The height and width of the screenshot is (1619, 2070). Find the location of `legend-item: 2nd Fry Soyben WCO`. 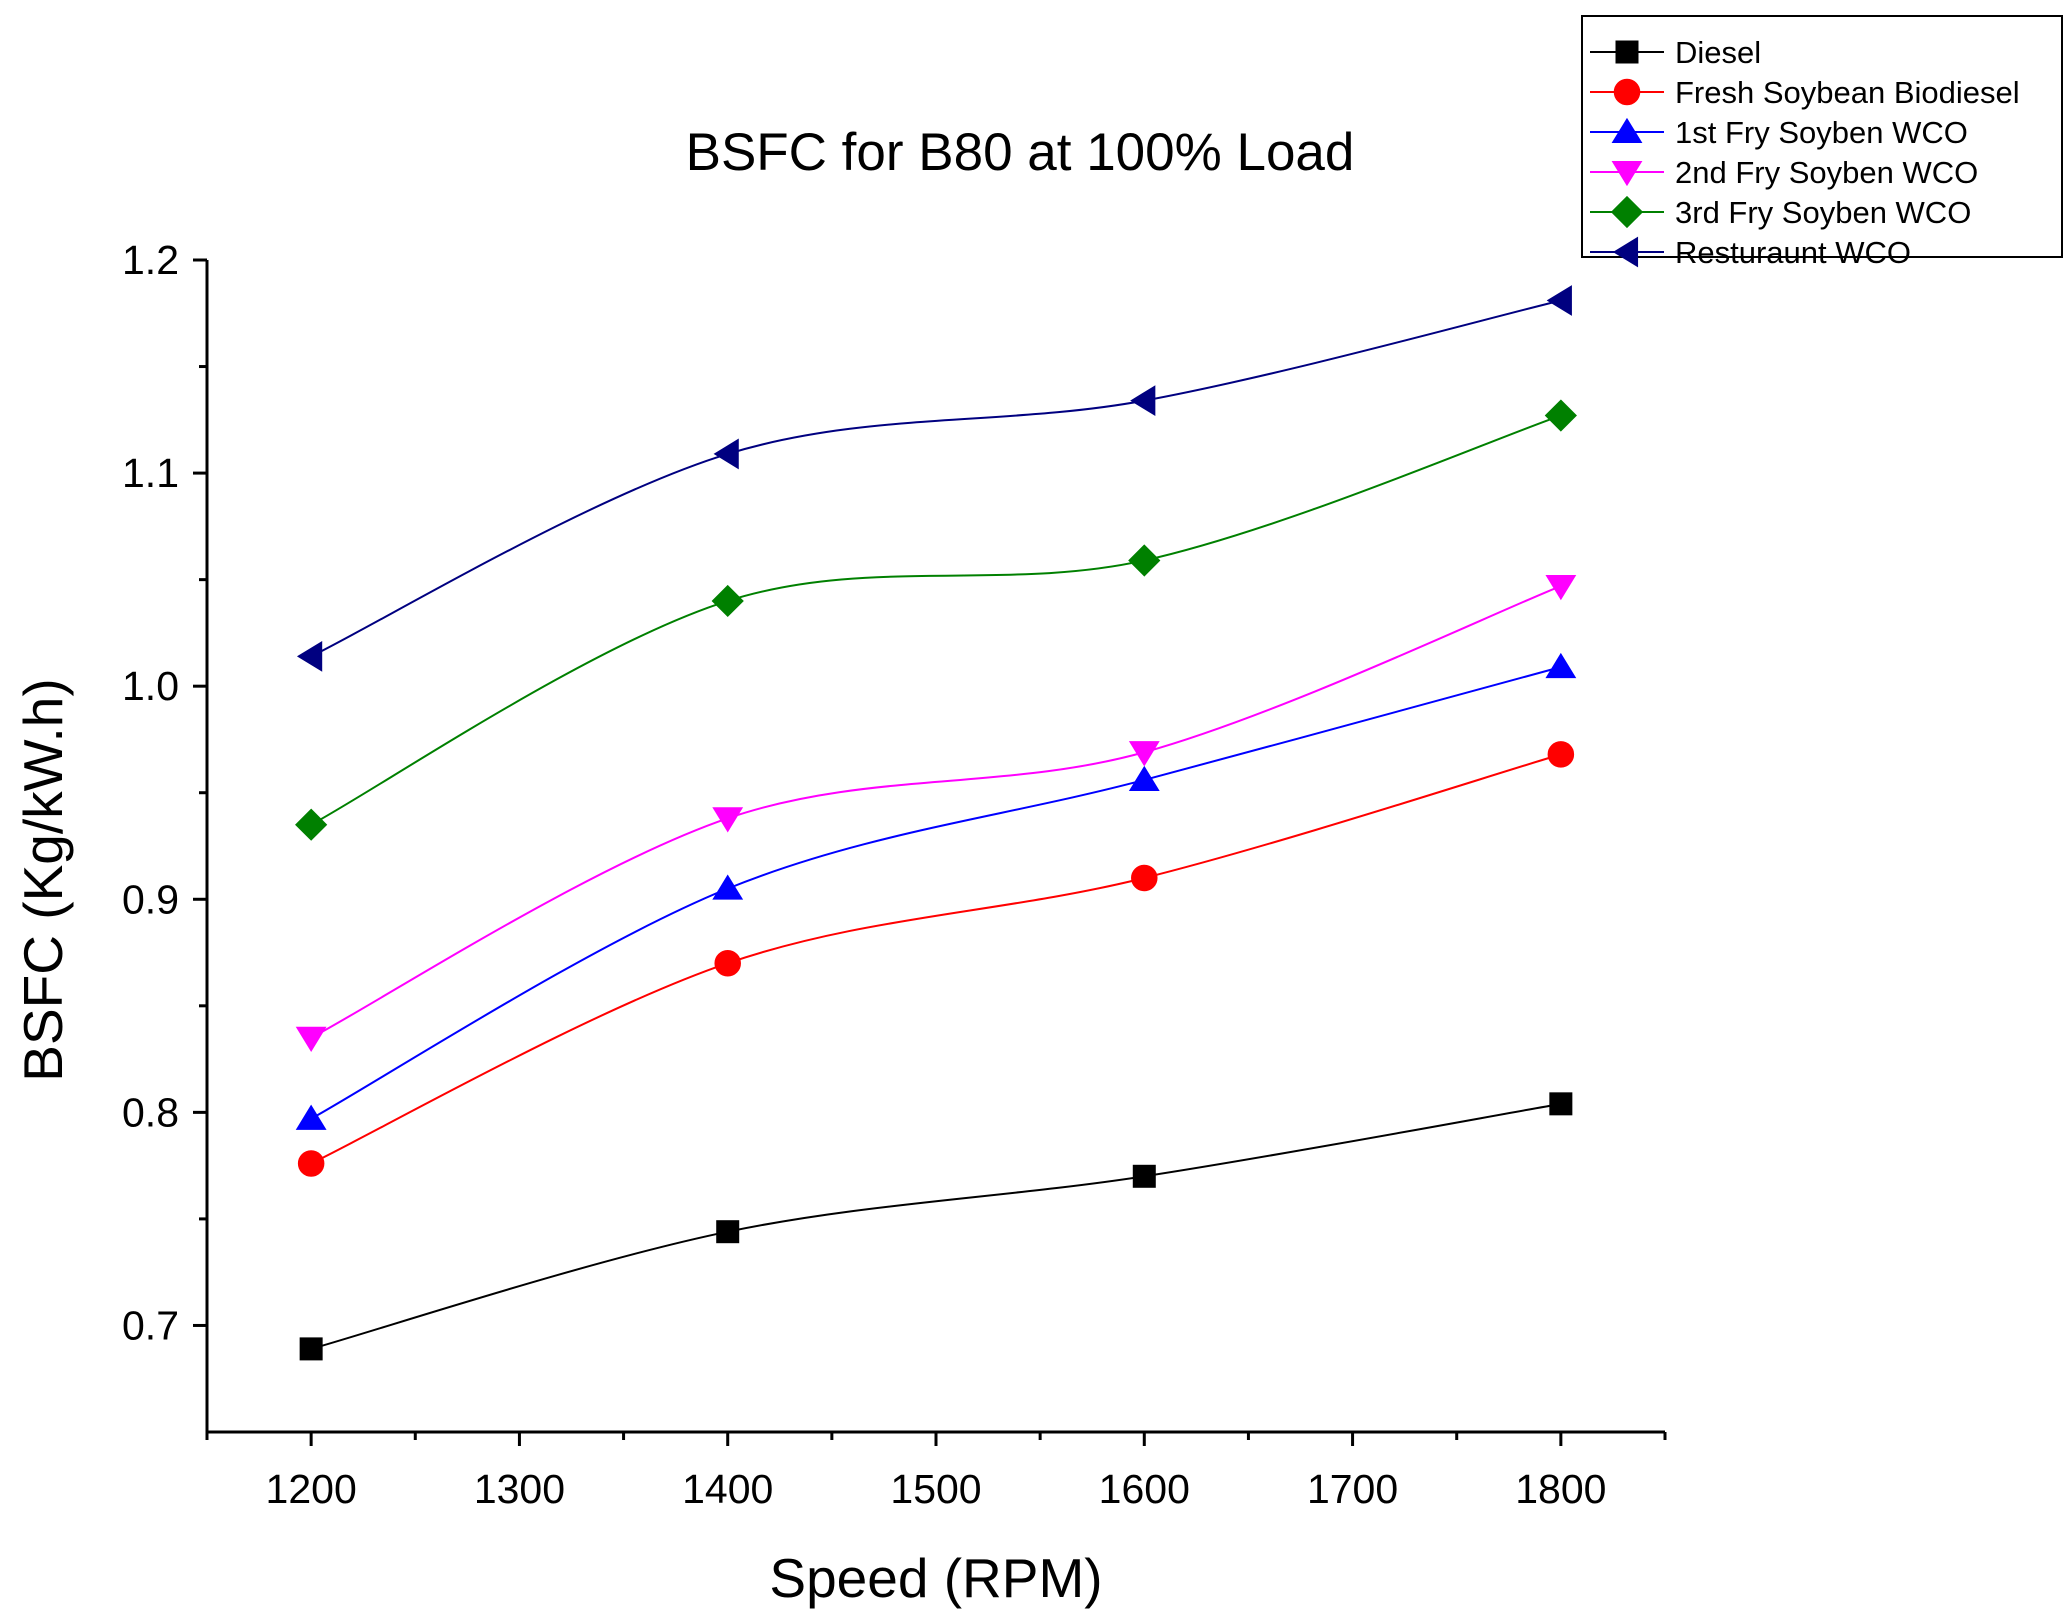

legend-item: 2nd Fry Soyben WCO is located at coordinates (1784, 172).